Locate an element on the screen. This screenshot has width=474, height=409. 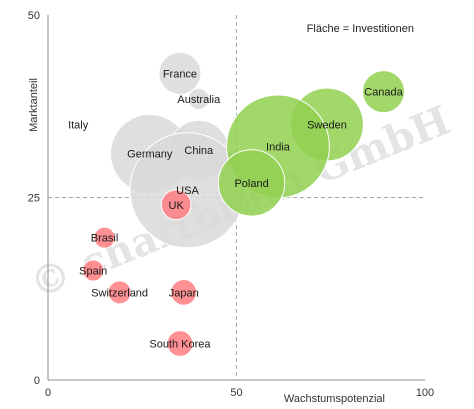
bubble-label-italy: Italy is located at coordinates (78, 126).